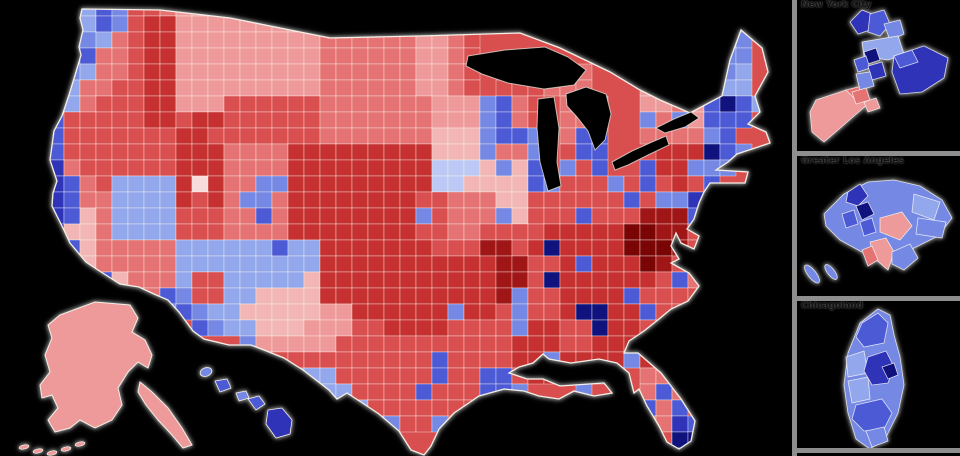 This screenshot has height=456, width=960. I want to click on inset-map-greater-los-angeles, so click(878, 231).